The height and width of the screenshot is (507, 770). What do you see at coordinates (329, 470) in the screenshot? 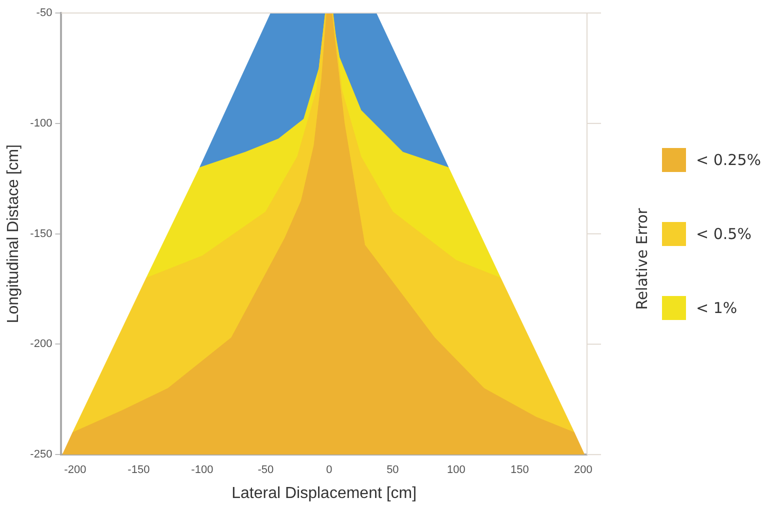
I see `x-tick-label: 0` at bounding box center [329, 470].